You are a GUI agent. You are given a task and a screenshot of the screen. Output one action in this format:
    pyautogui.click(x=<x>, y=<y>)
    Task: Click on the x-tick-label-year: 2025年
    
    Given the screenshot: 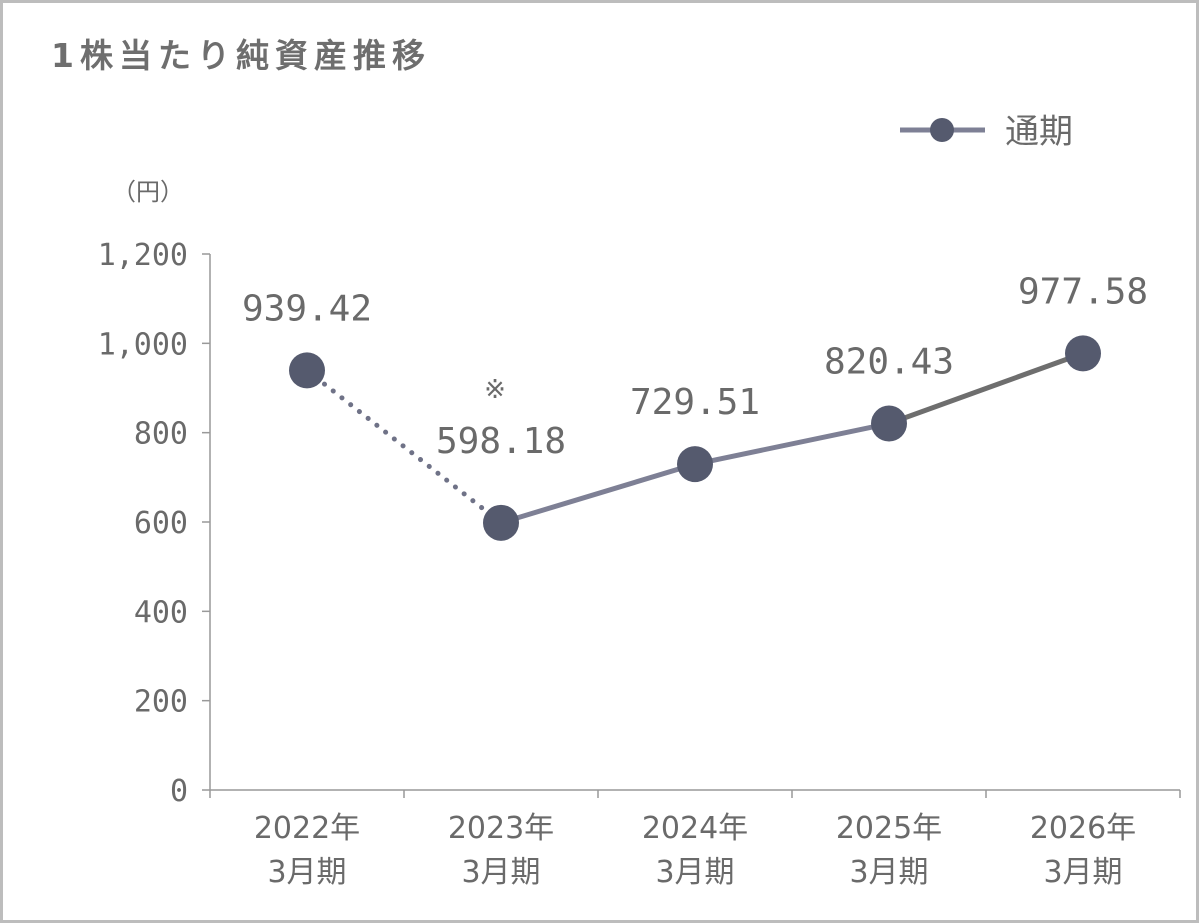 What is the action you would take?
    pyautogui.click(x=889, y=828)
    